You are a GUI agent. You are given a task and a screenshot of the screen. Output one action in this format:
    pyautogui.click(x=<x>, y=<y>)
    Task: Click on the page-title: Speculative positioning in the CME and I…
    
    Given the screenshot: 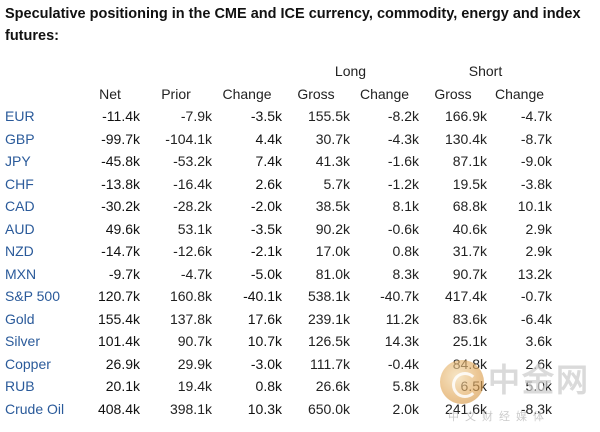 What is the action you would take?
    pyautogui.click(x=293, y=25)
    